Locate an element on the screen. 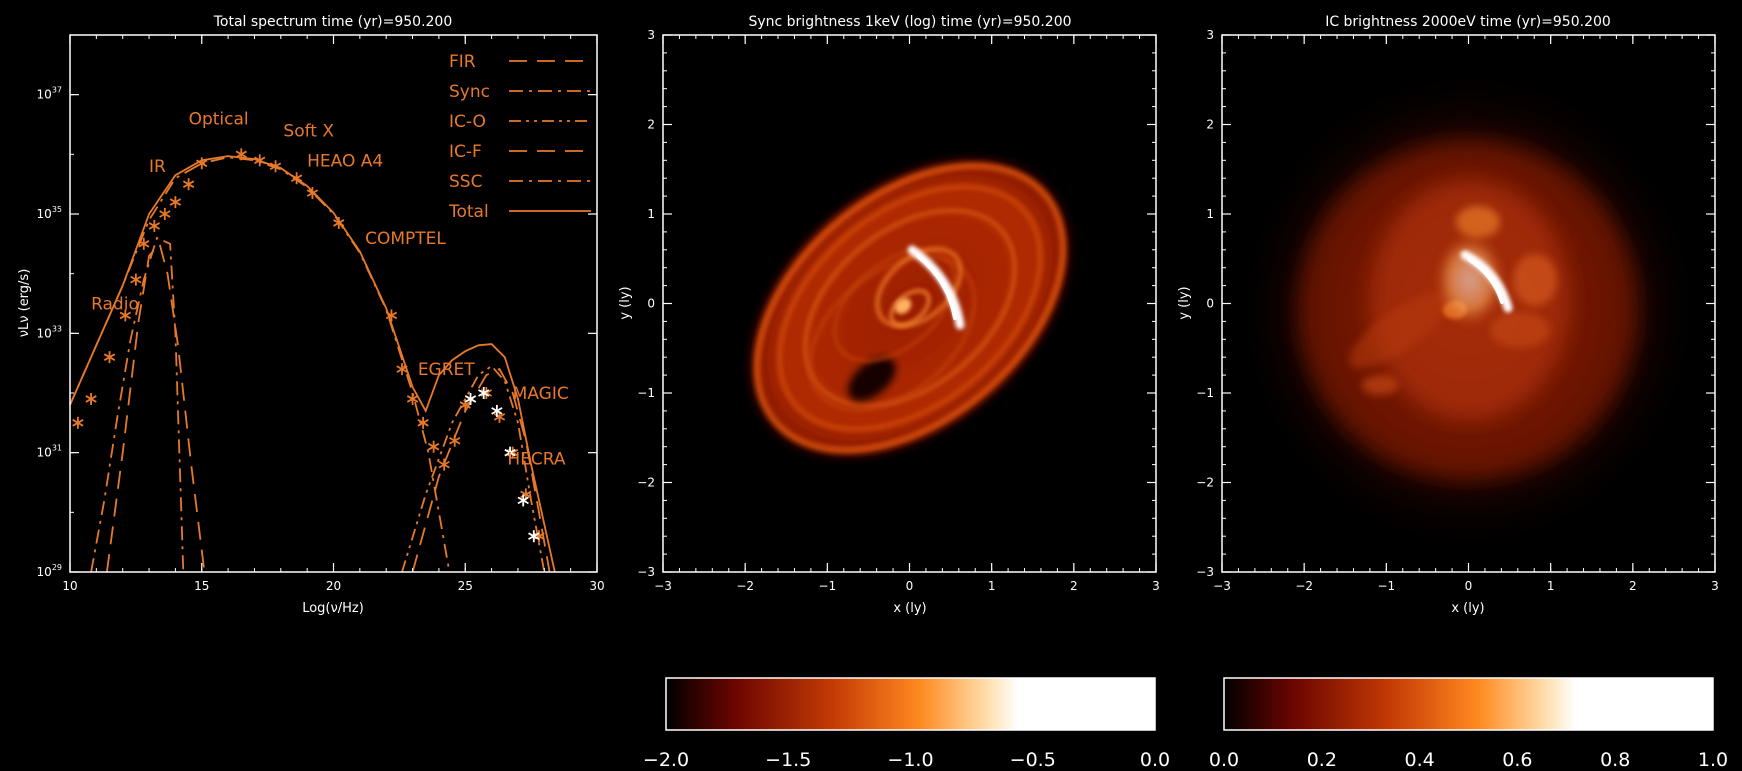 The width and height of the screenshot is (1742, 771). annotation-hecra: HECRA is located at coordinates (536, 460).